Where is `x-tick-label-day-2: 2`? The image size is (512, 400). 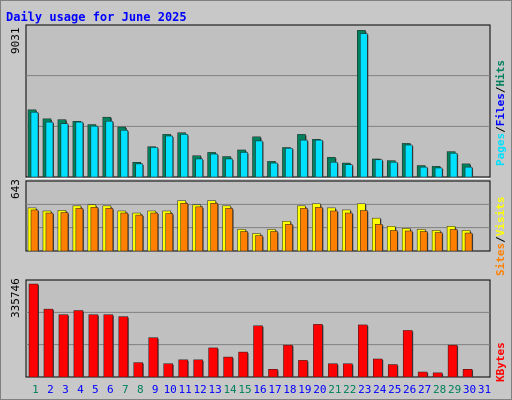
x-tick-label-day-2: 2 is located at coordinates (50, 389).